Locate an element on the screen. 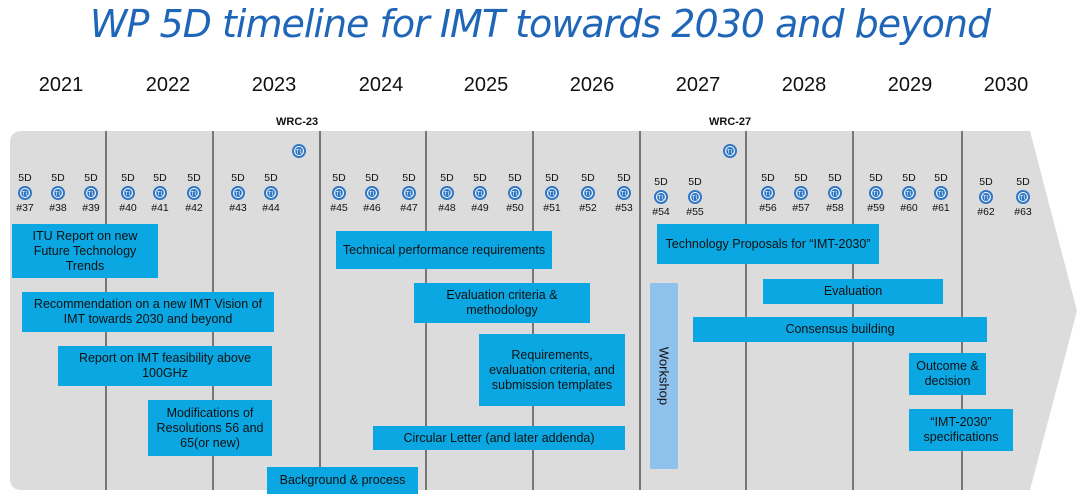  meeting-number: #57 is located at coordinates (801, 208).